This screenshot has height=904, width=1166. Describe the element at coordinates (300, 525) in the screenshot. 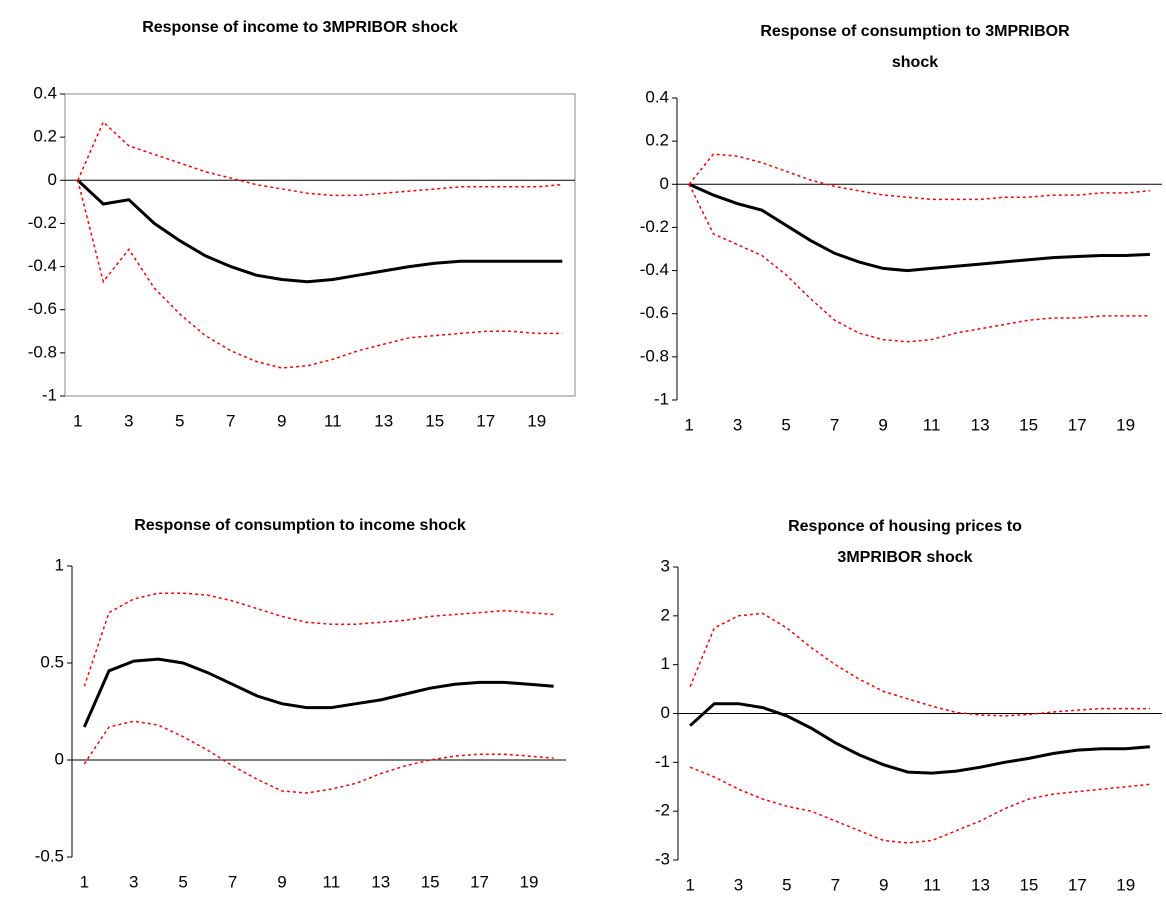

I see `chart-title: Response of consumption to income shock` at that location.